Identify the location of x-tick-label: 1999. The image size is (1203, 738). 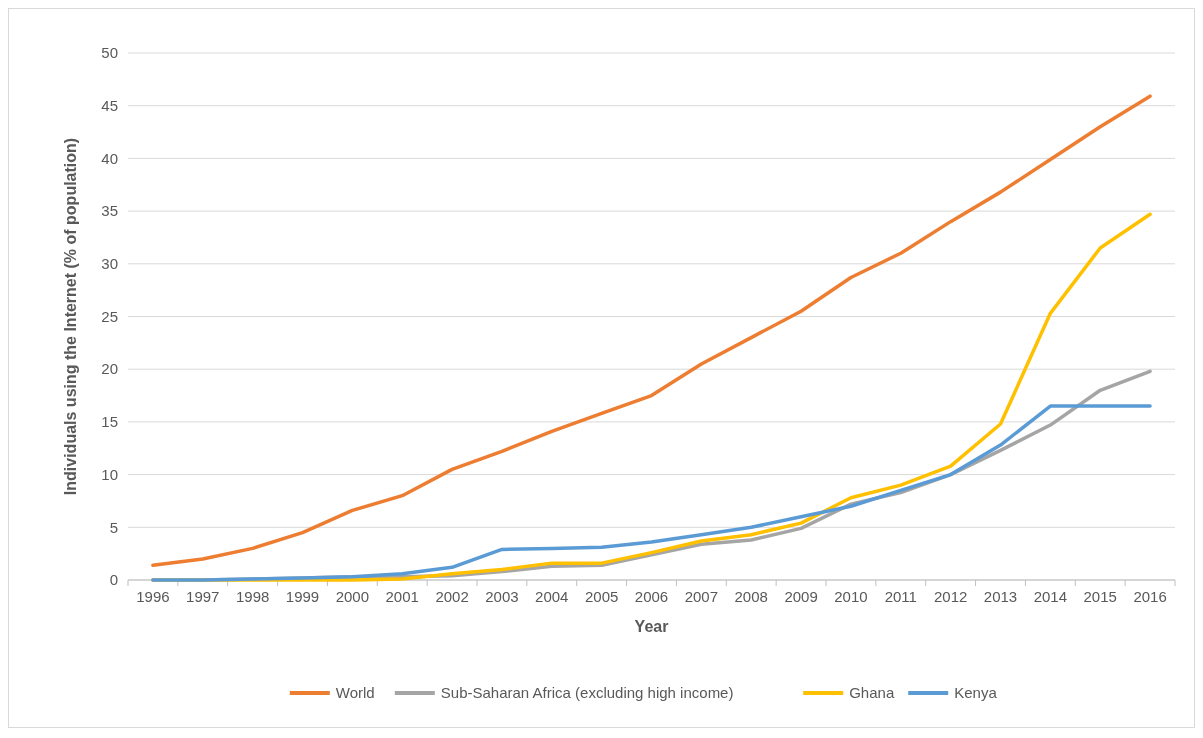
(302, 596).